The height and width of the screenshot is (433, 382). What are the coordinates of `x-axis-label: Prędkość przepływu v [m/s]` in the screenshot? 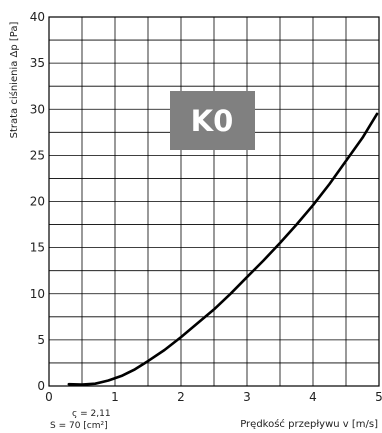 It's located at (309, 424).